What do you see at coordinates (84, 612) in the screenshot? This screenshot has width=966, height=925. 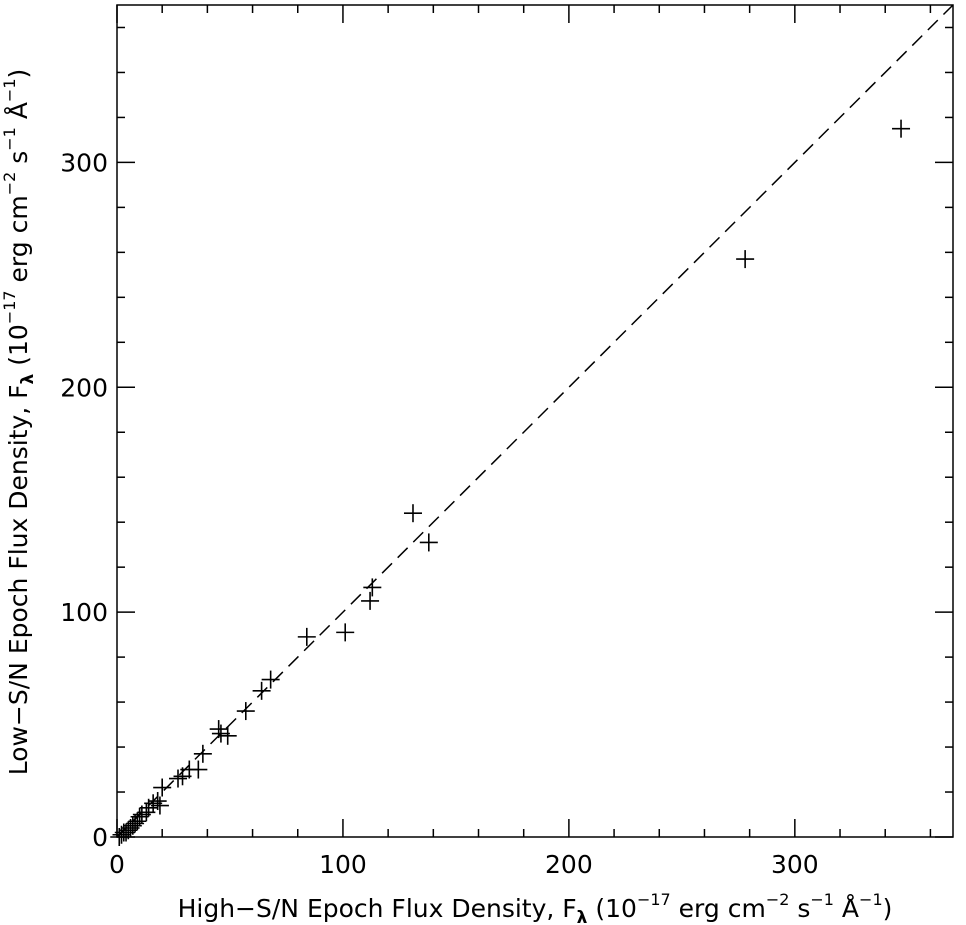 I see `y-tick-label: 100` at bounding box center [84, 612].